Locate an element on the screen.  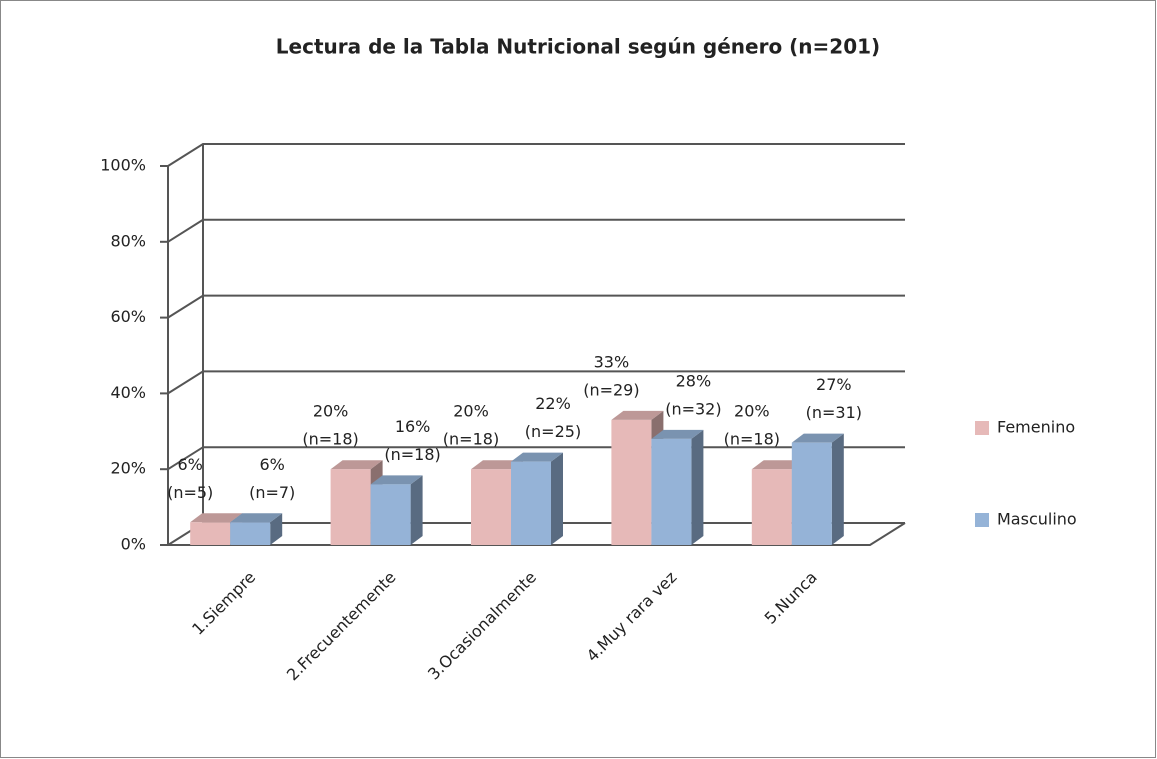
y-tick-label: 0% is located at coordinates (133, 544).